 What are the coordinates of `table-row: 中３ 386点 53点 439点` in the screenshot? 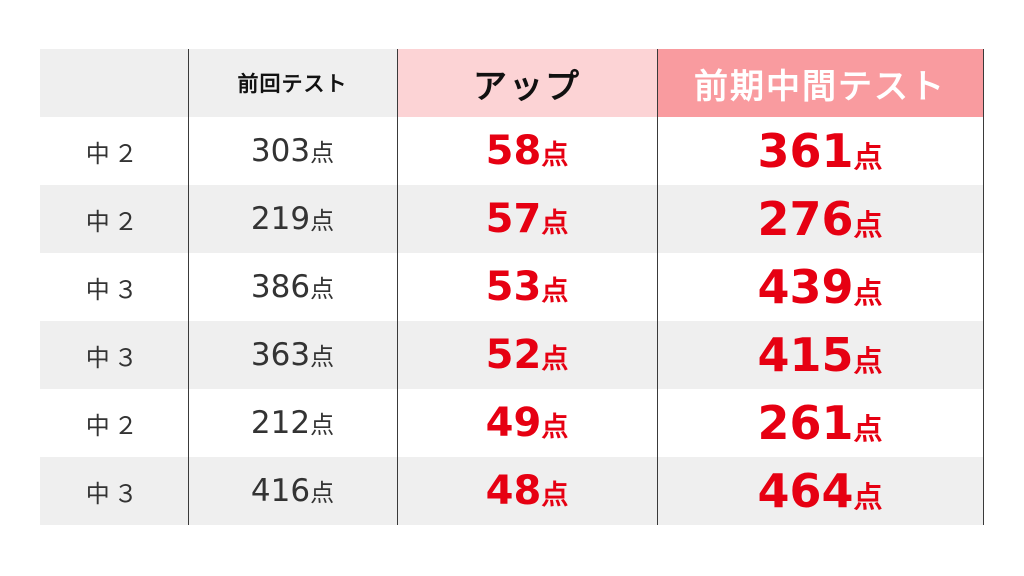 It's located at (512, 287).